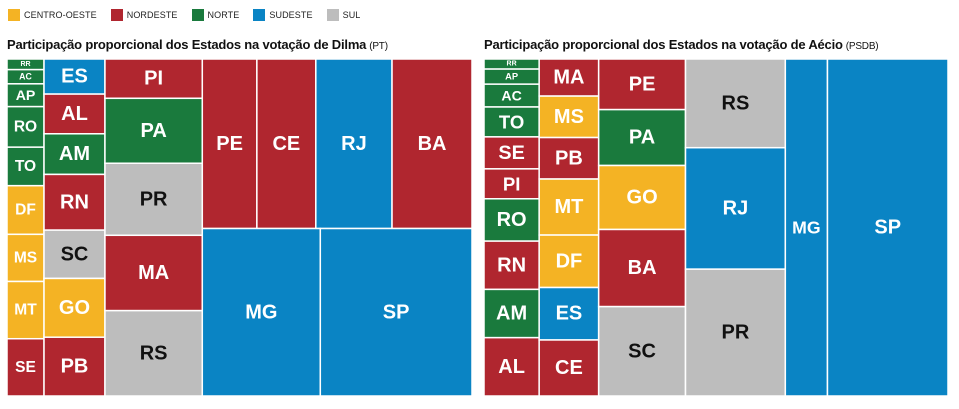 The width and height of the screenshot is (959, 409). What do you see at coordinates (52, 15) in the screenshot?
I see `legend-item-centro-oeste: CENTRO-OESTE` at bounding box center [52, 15].